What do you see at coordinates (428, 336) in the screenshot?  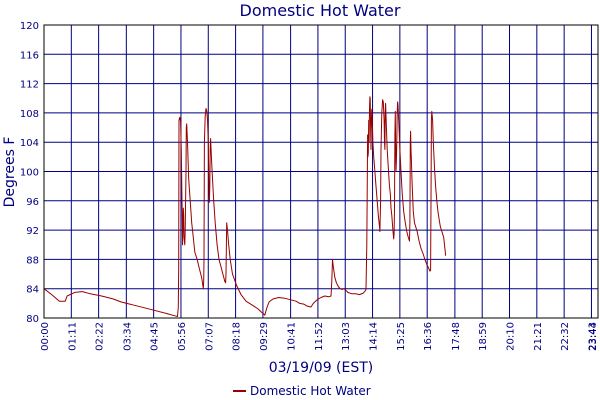 I see `x-tick-label: 16:36` at bounding box center [428, 336].